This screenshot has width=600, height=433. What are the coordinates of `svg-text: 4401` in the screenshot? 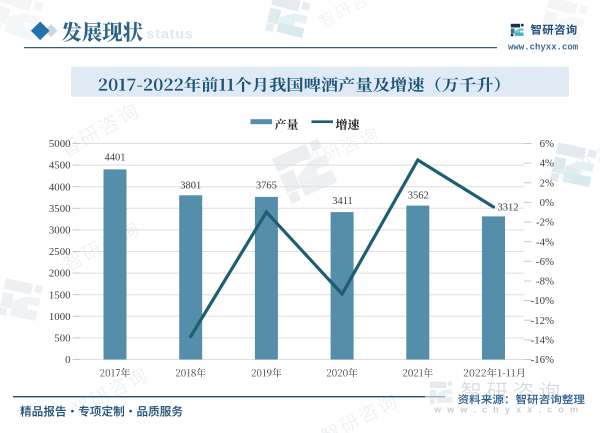 It's located at (115, 158).